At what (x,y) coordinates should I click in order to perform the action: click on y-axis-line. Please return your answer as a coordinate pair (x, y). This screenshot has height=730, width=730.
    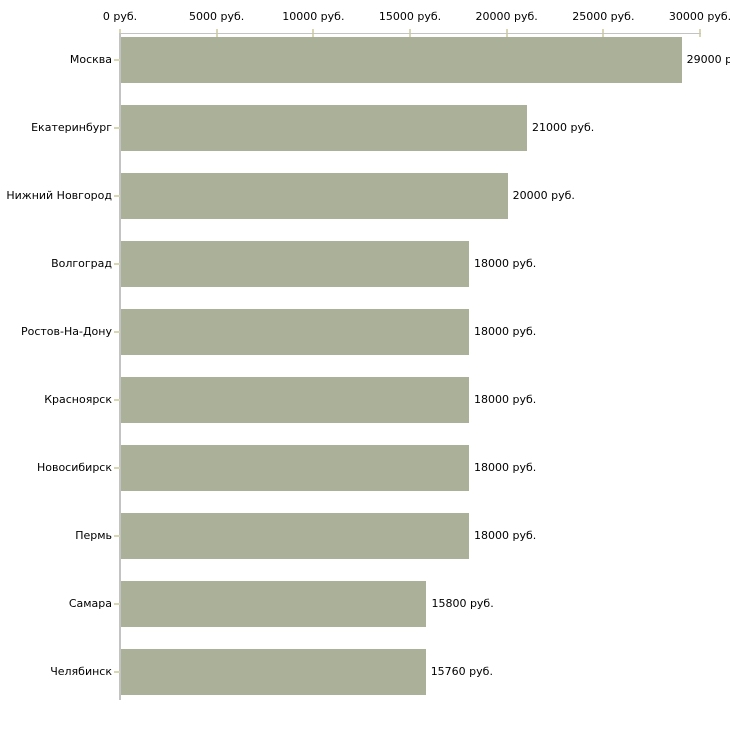
    Looking at the image, I should click on (120, 366).